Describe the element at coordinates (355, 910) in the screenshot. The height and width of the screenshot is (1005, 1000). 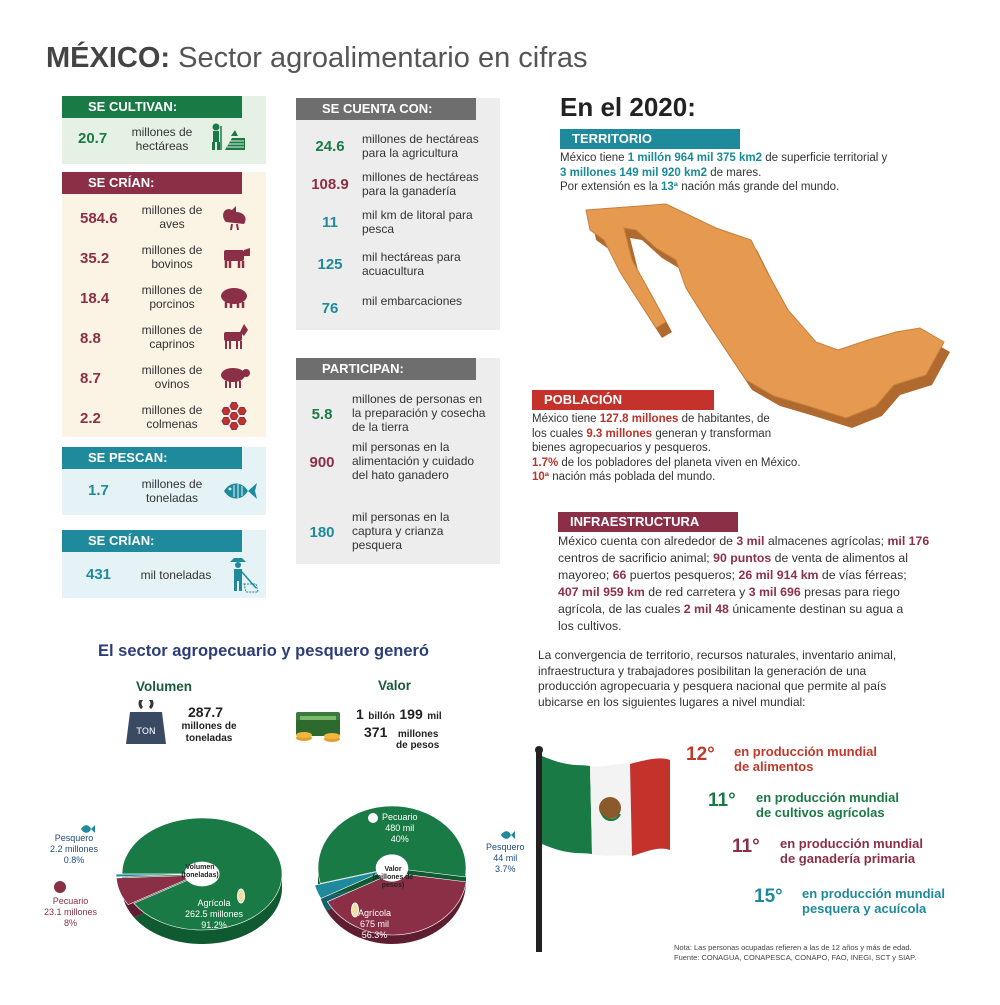
I see `val-agricola-corn-icon` at that location.